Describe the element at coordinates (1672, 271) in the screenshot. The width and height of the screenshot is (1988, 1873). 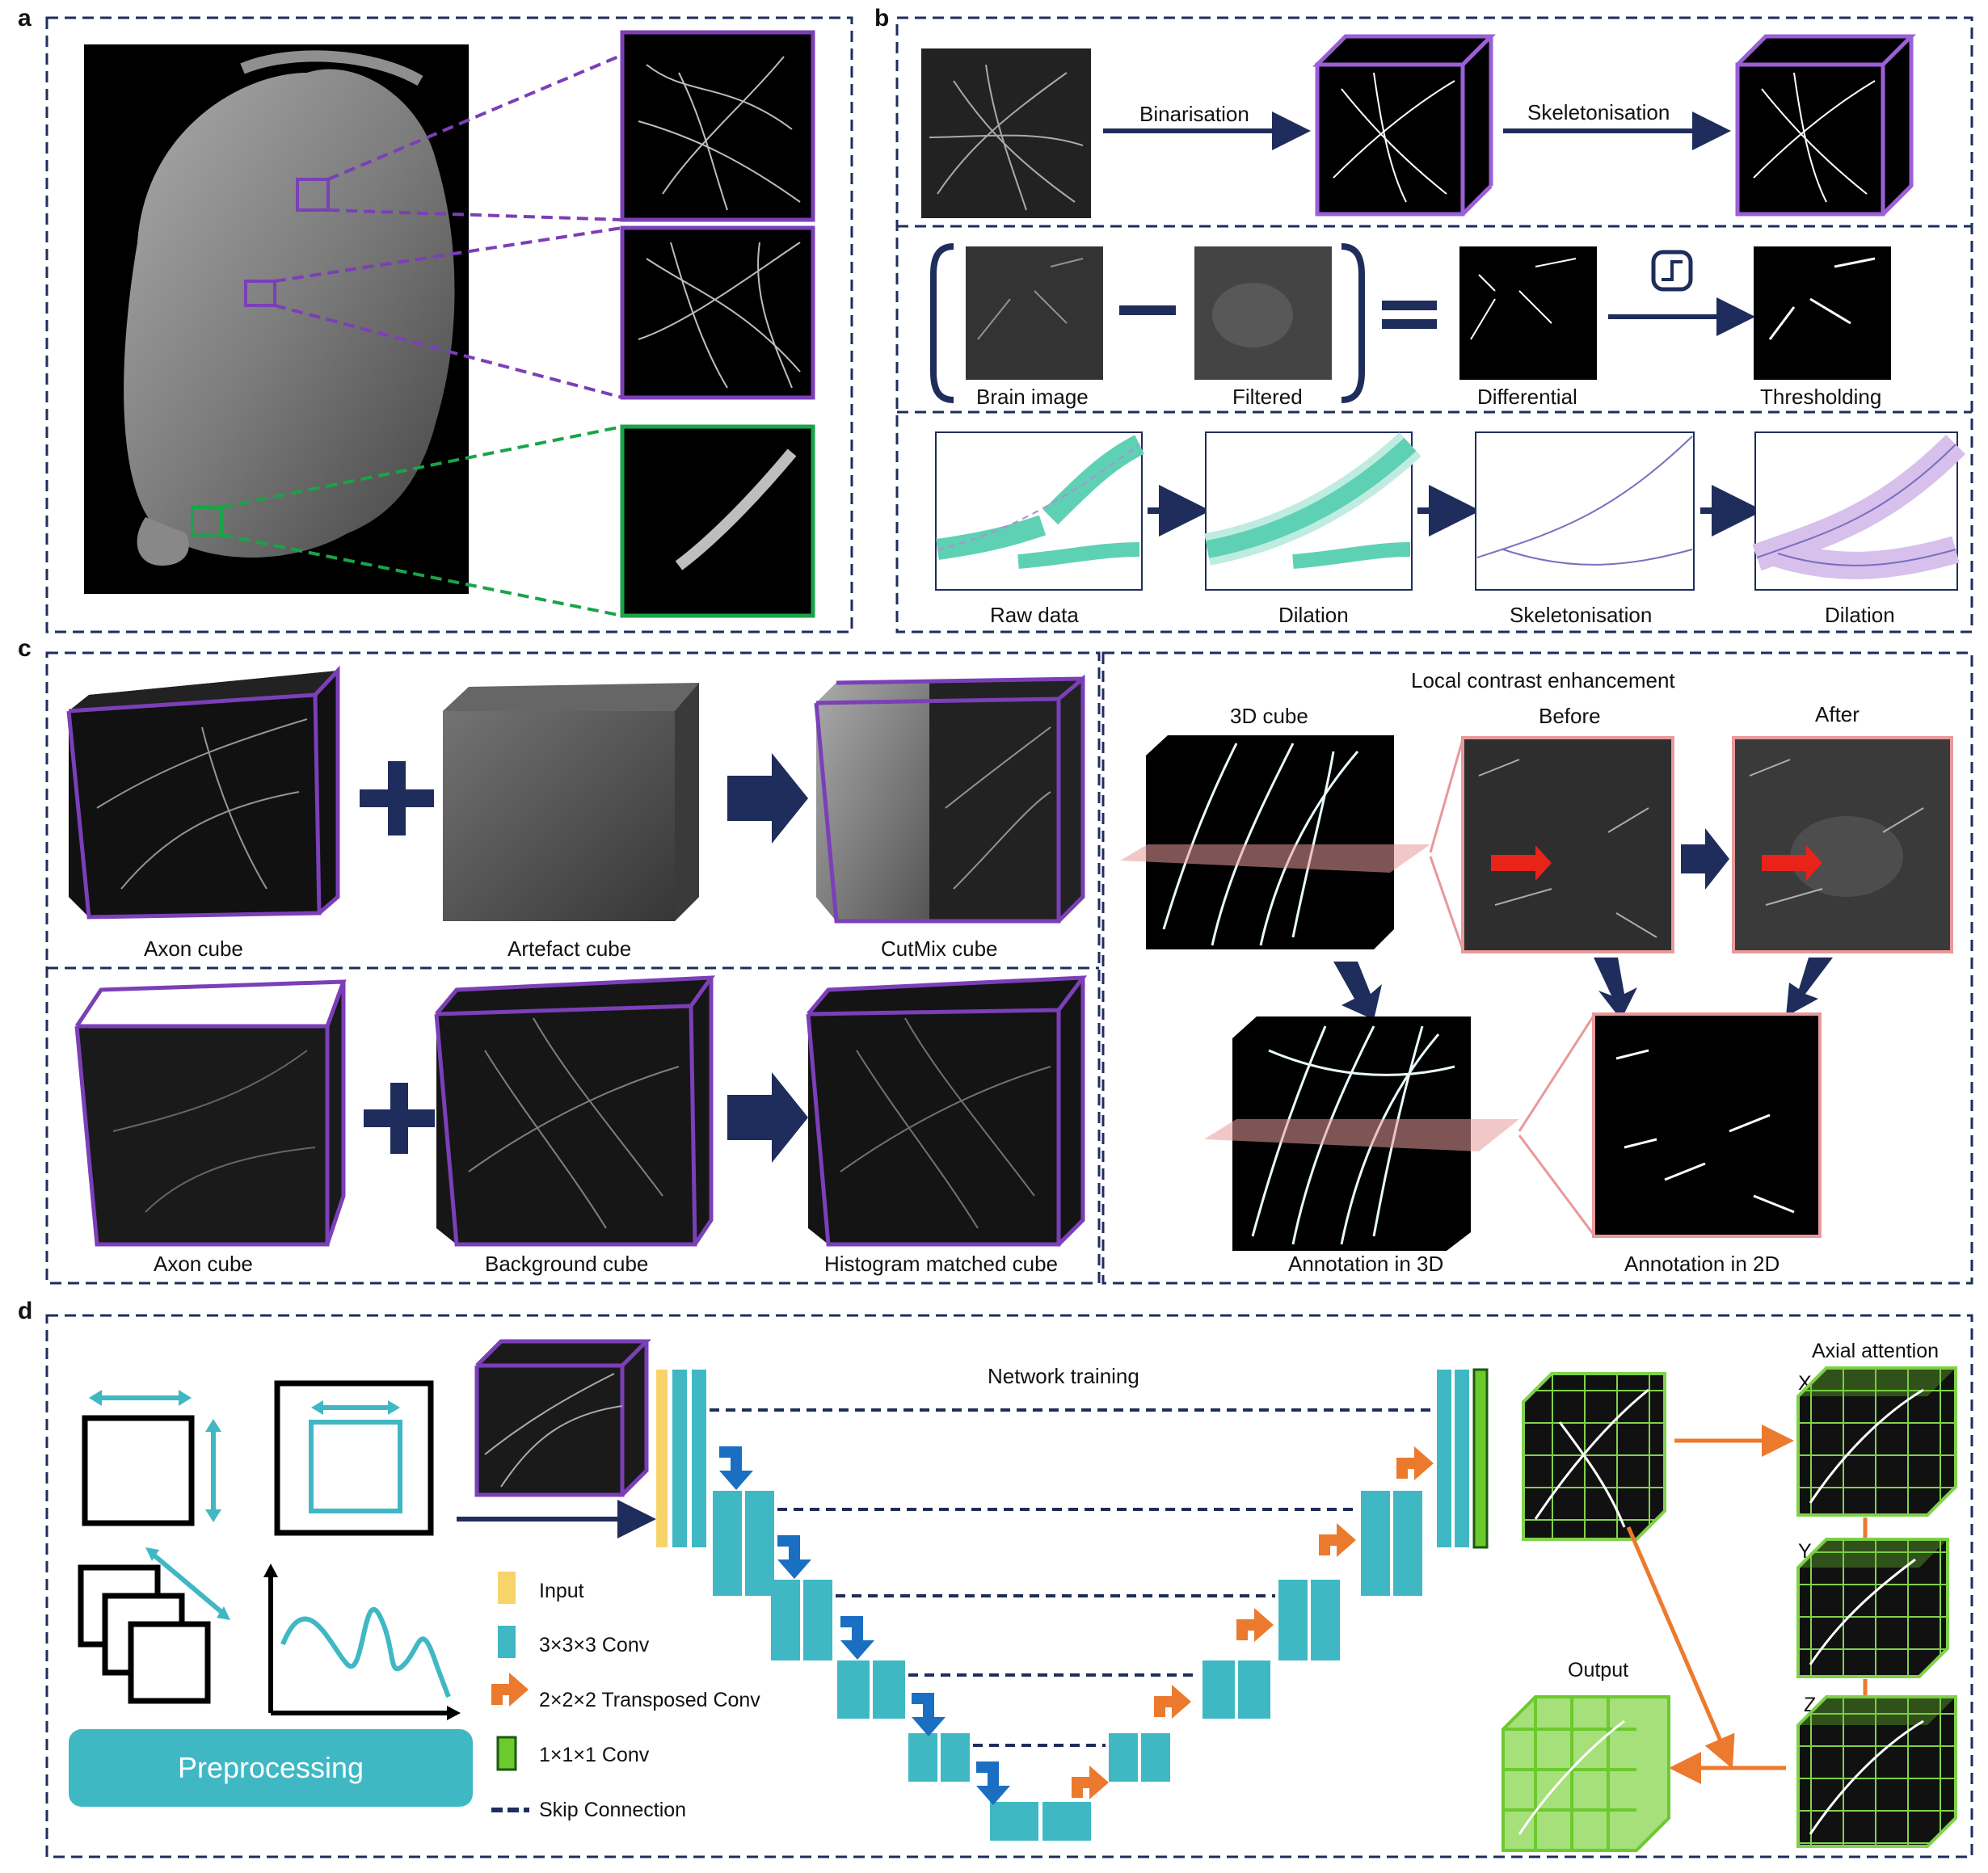
I see `threshold-icon` at that location.